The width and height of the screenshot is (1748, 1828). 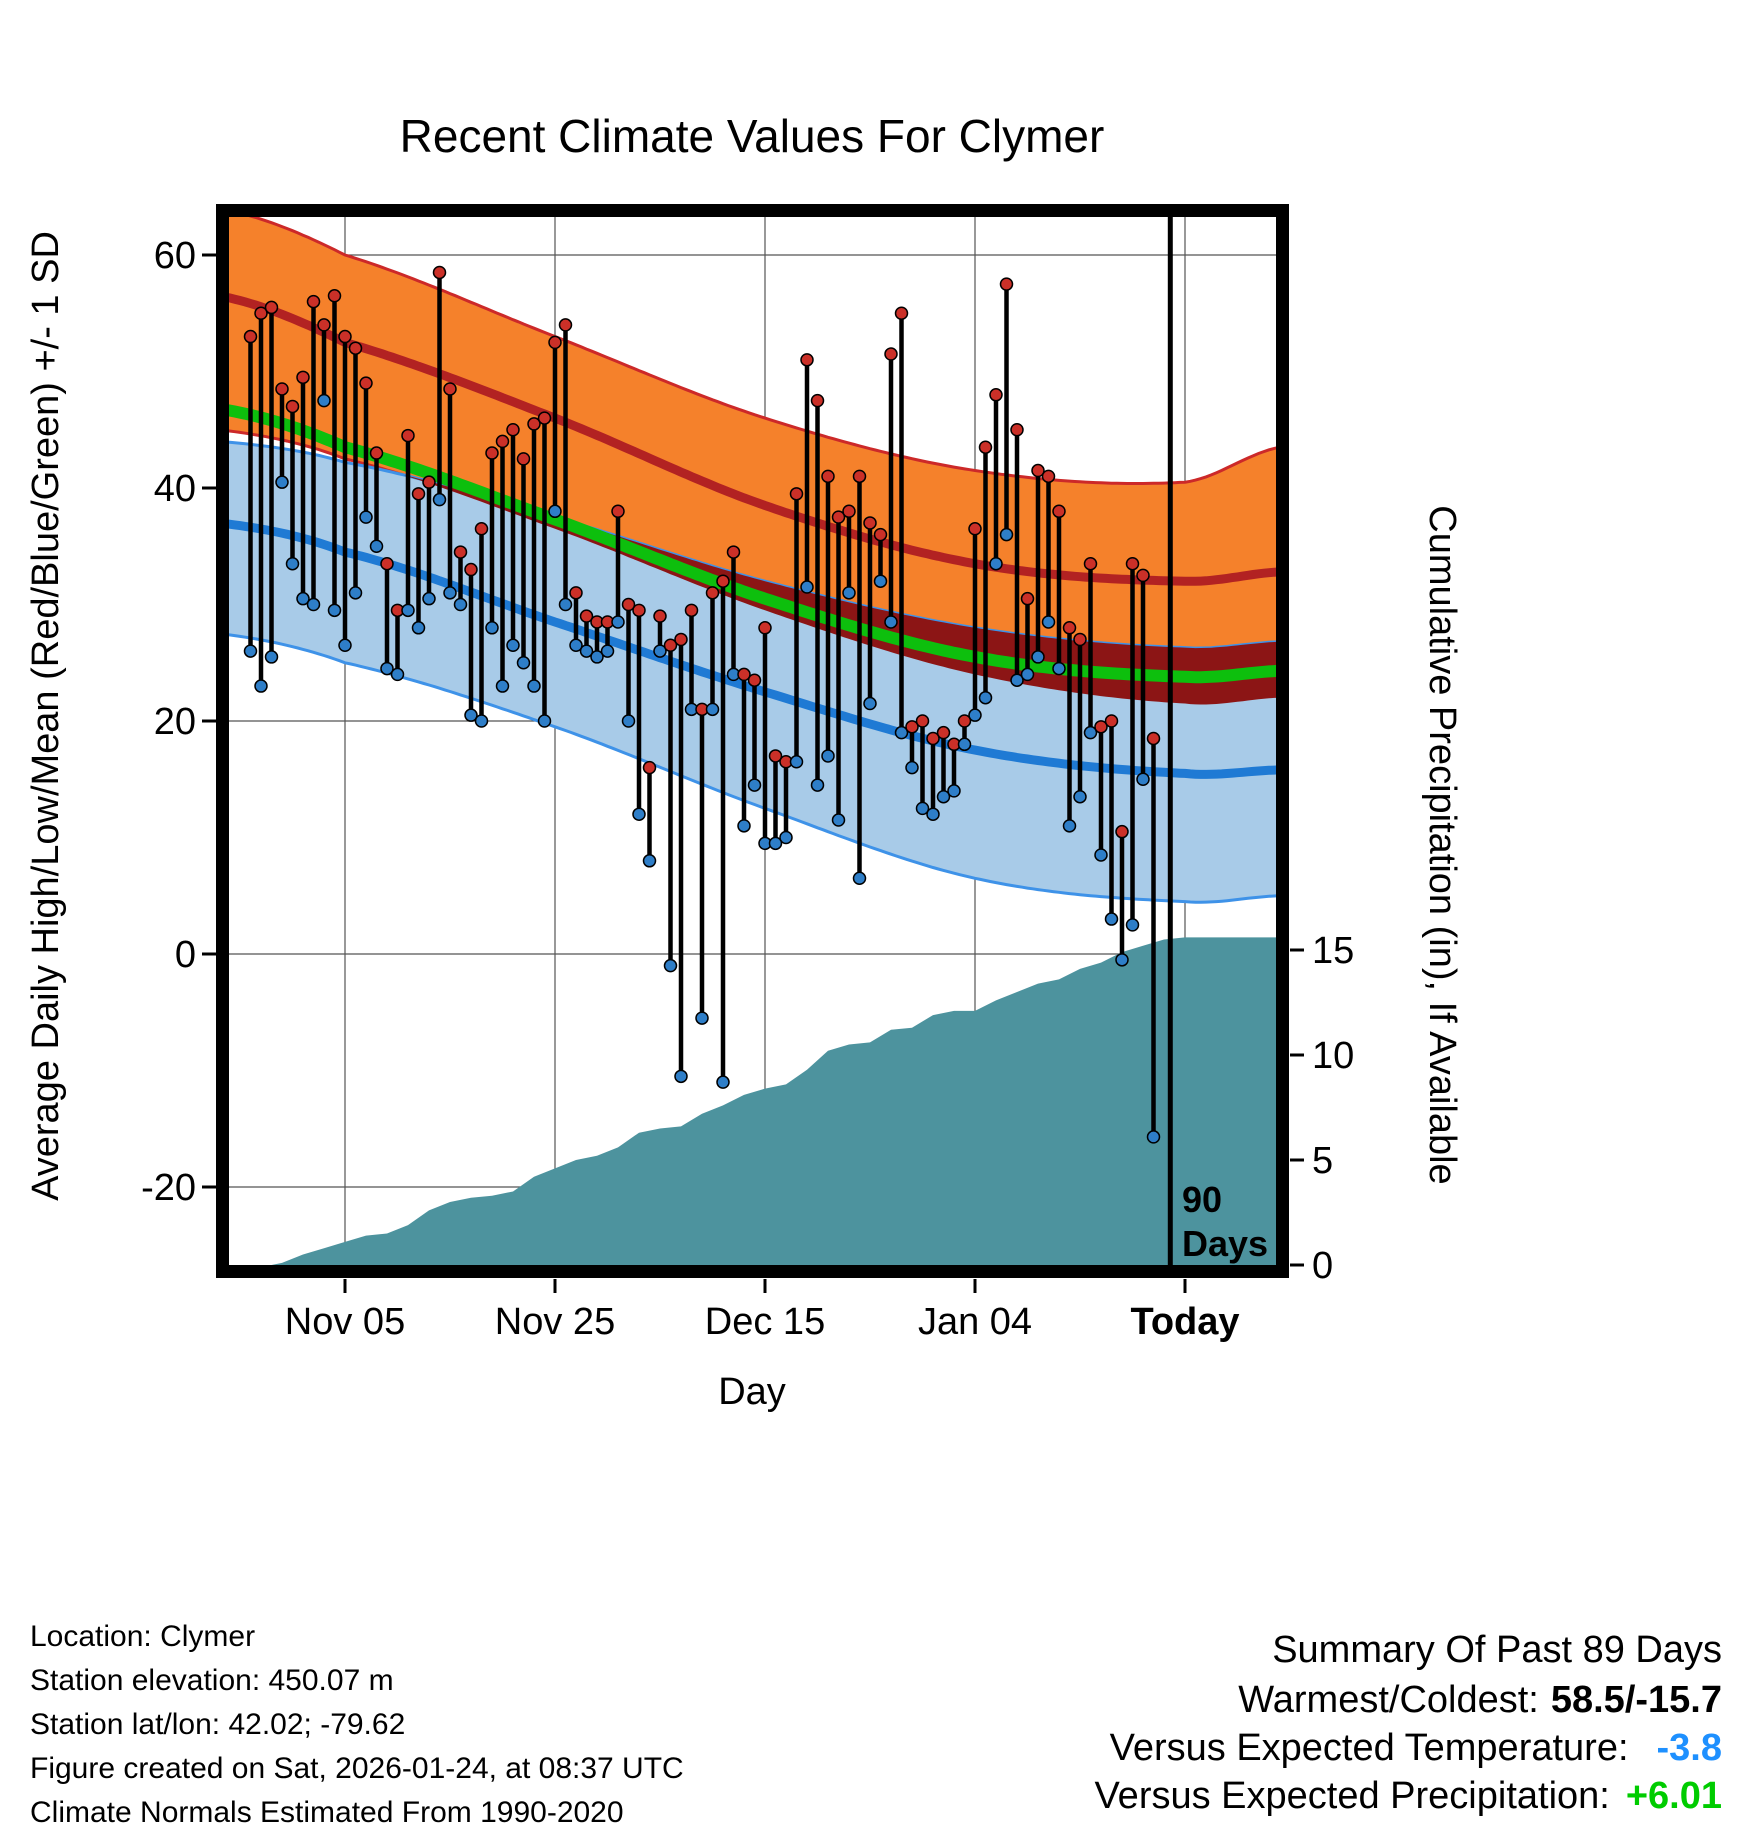 I want to click on left-tick-label: 60, so click(x=175, y=256).